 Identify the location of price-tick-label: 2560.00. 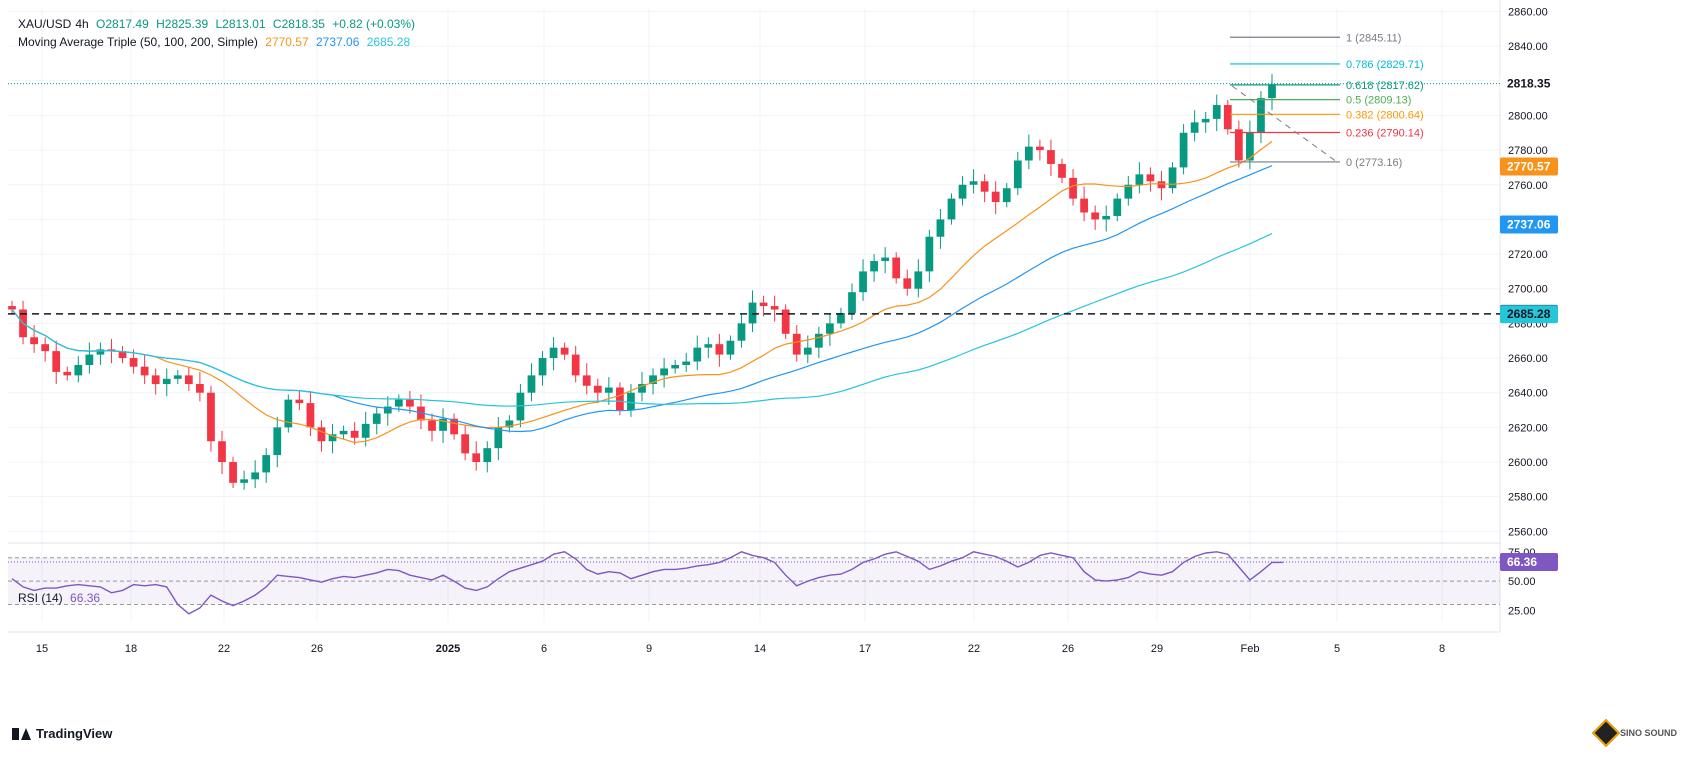
(1528, 532).